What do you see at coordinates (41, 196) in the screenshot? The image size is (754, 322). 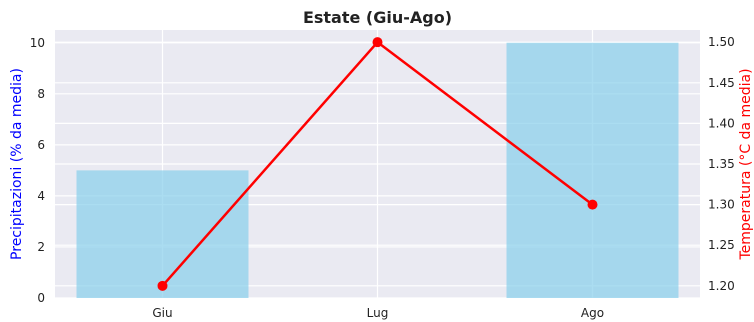 I see `left-tick-label: 4` at bounding box center [41, 196].